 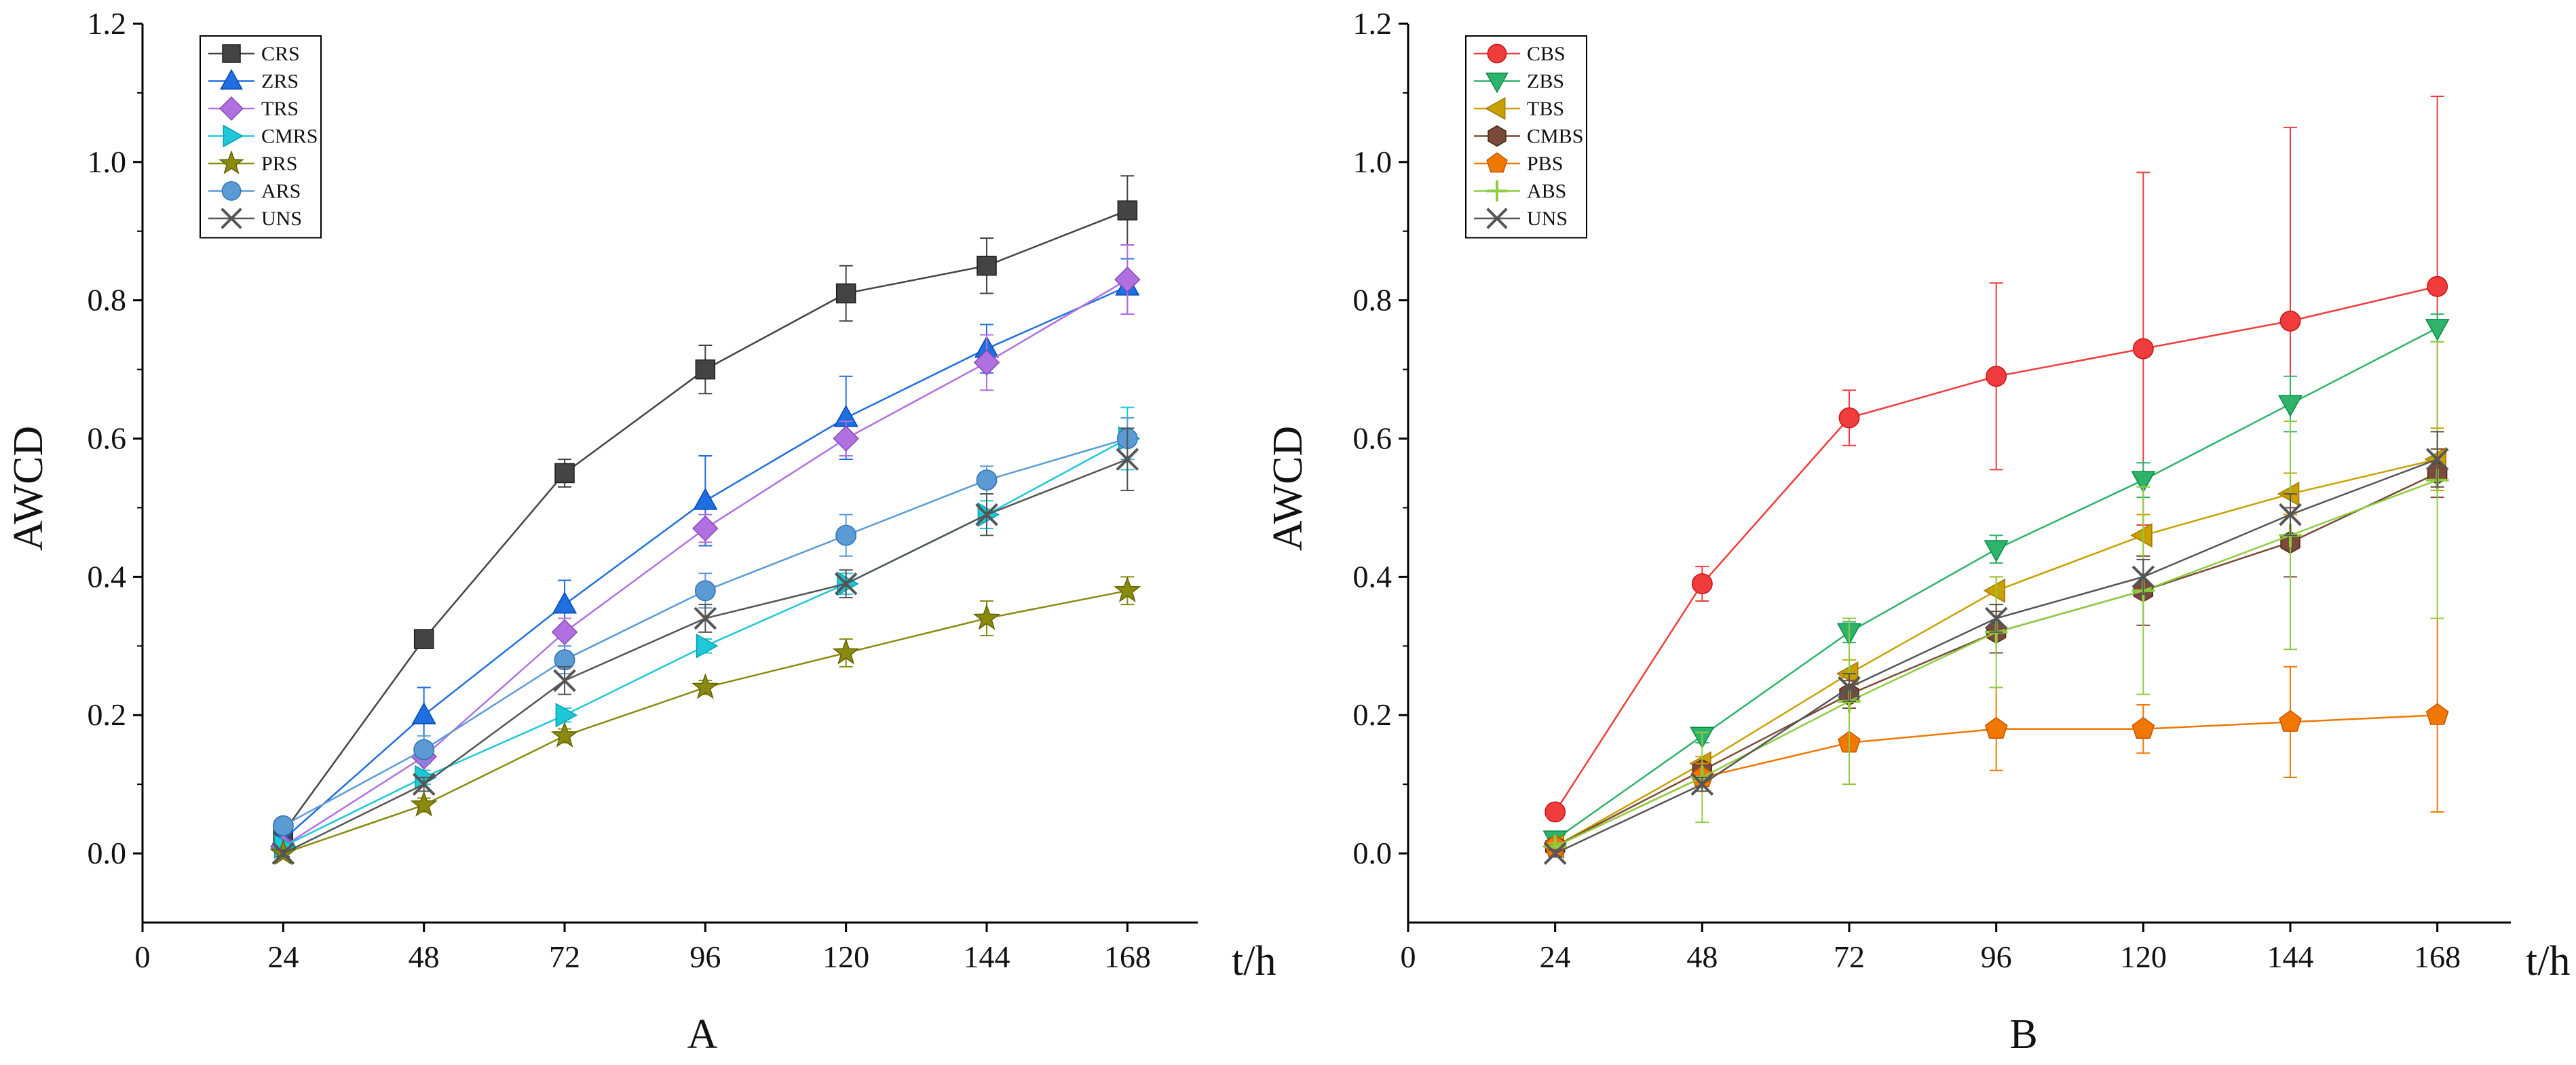 I want to click on legend-label: ARS, so click(x=281, y=191).